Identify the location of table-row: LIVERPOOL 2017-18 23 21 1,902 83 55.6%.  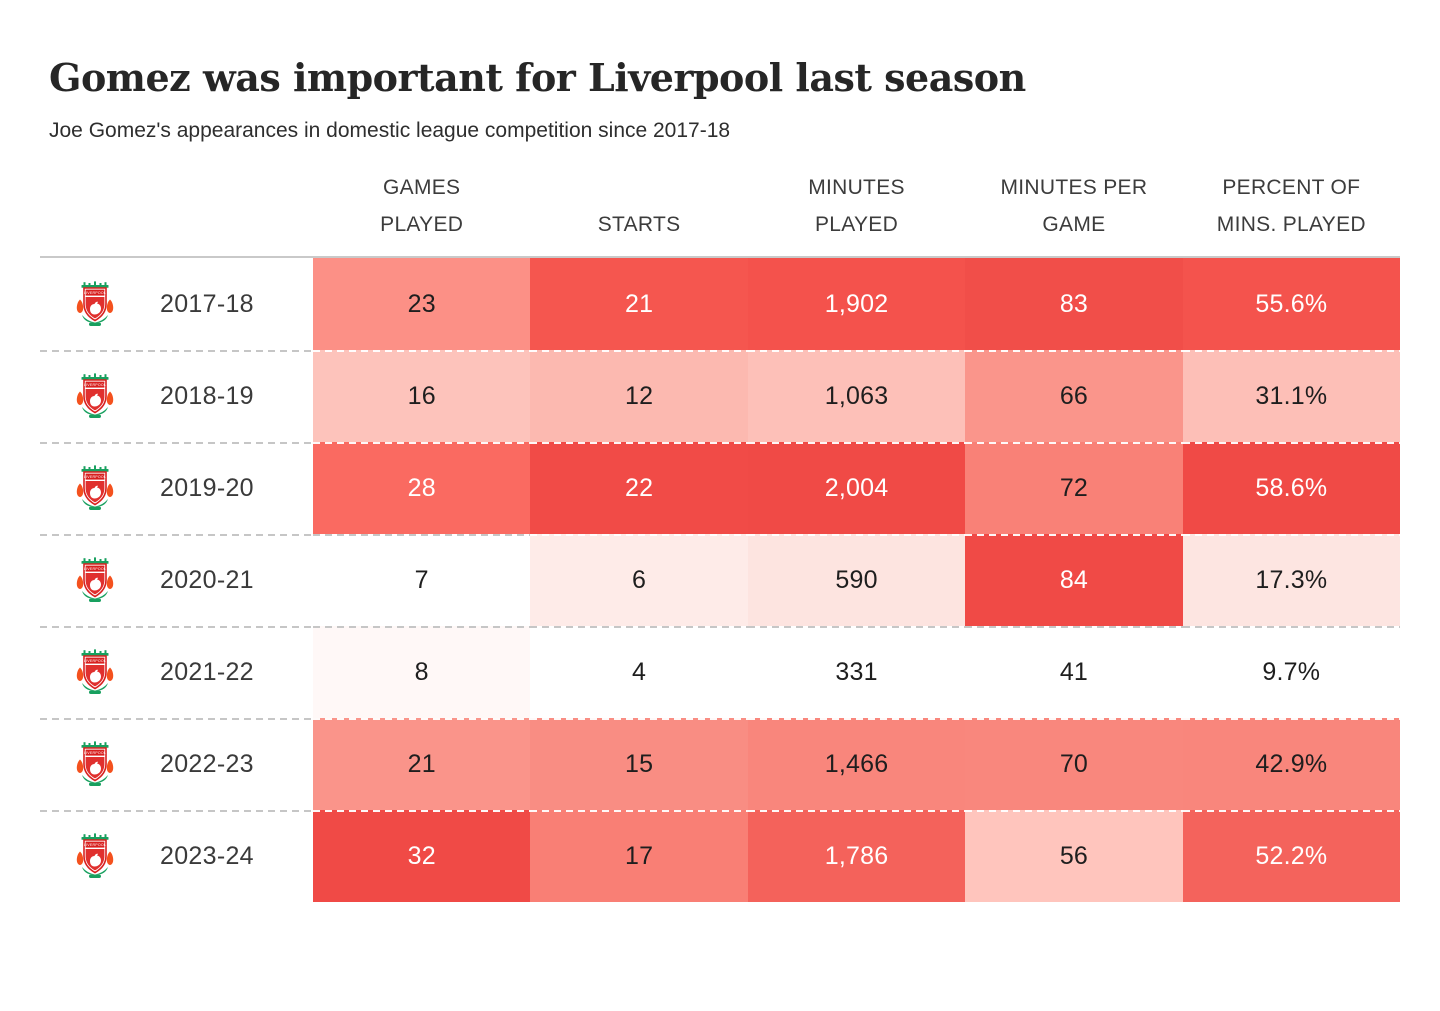
(720, 304).